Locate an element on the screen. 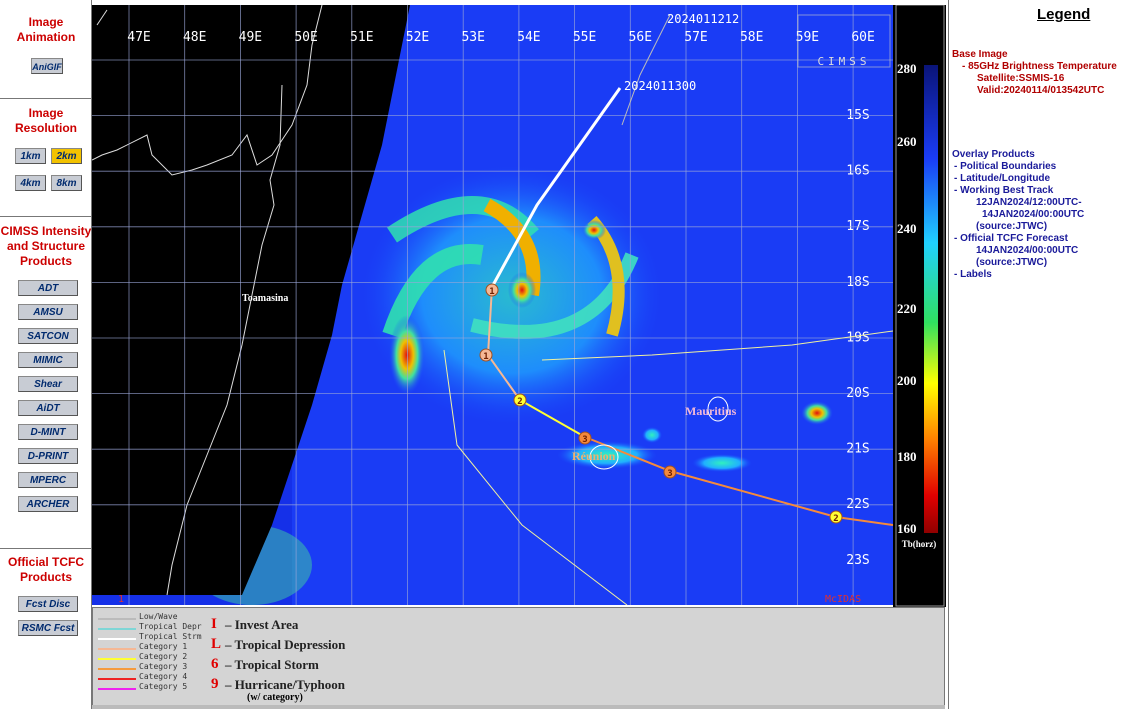 The height and width of the screenshot is (709, 1122). button: AniGIF is located at coordinates (47, 66).